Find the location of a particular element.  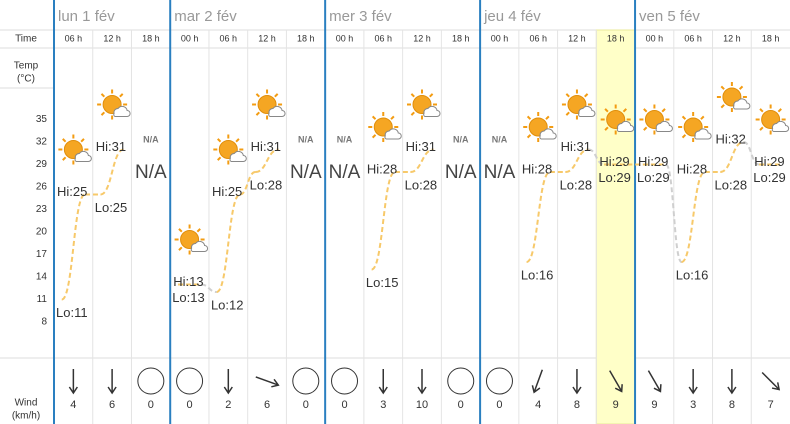

y-tick-label: 26 is located at coordinates (42, 187).